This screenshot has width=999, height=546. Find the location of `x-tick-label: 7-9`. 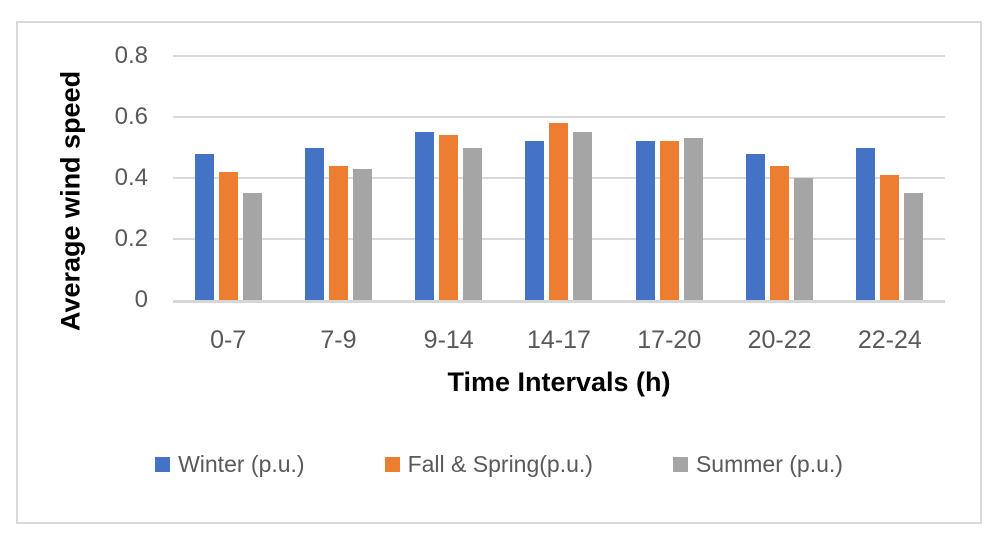

x-tick-label: 7-9 is located at coordinates (338, 340).